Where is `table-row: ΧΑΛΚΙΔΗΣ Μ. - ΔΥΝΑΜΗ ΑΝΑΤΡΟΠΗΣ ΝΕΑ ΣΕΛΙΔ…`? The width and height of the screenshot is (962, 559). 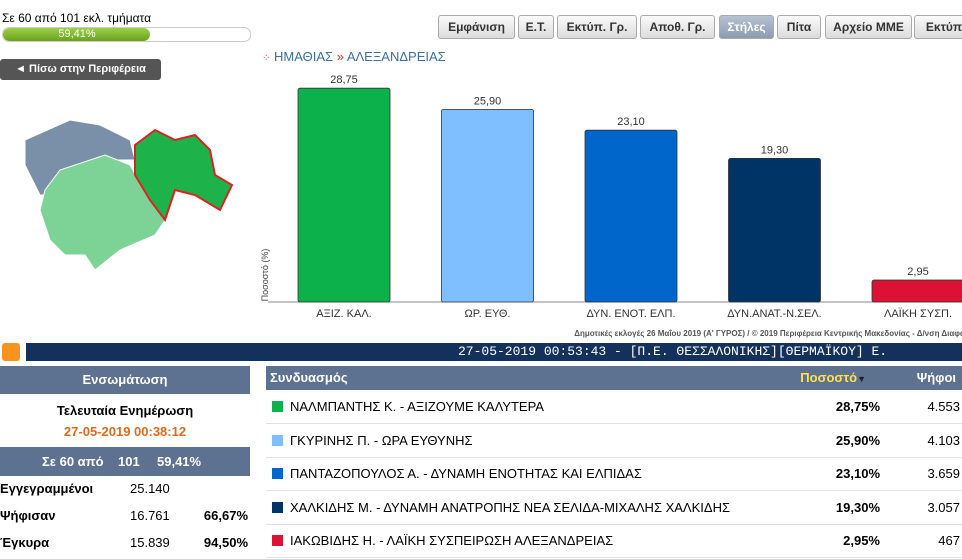 table-row: ΧΑΛΚΙΔΗΣ Μ. - ΔΥΝΑΜΗ ΑΝΑΤΡΟΠΗΣ ΝΕΑ ΣΕΛΙΔ… is located at coordinates (614, 508).